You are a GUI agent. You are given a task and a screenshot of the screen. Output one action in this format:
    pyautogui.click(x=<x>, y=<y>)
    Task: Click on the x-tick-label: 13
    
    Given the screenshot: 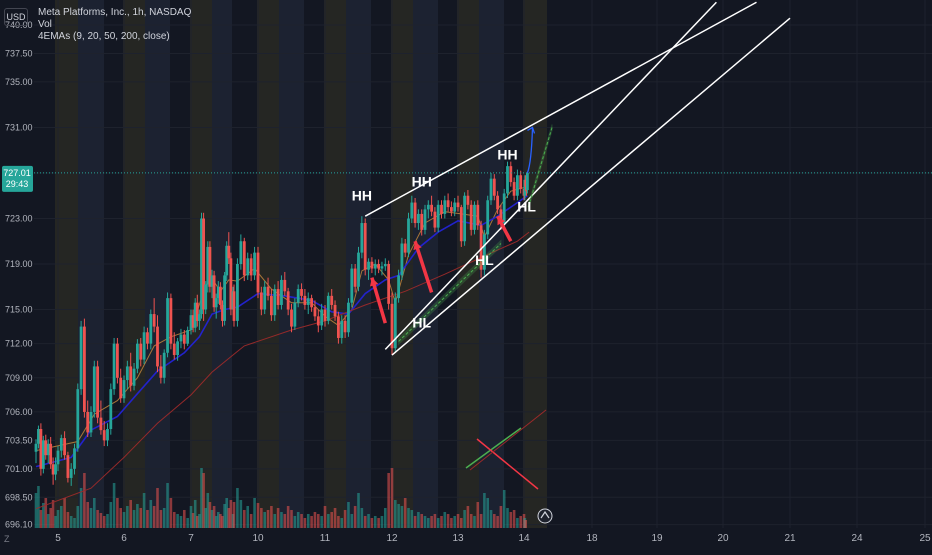 What is the action you would take?
    pyautogui.click(x=458, y=538)
    